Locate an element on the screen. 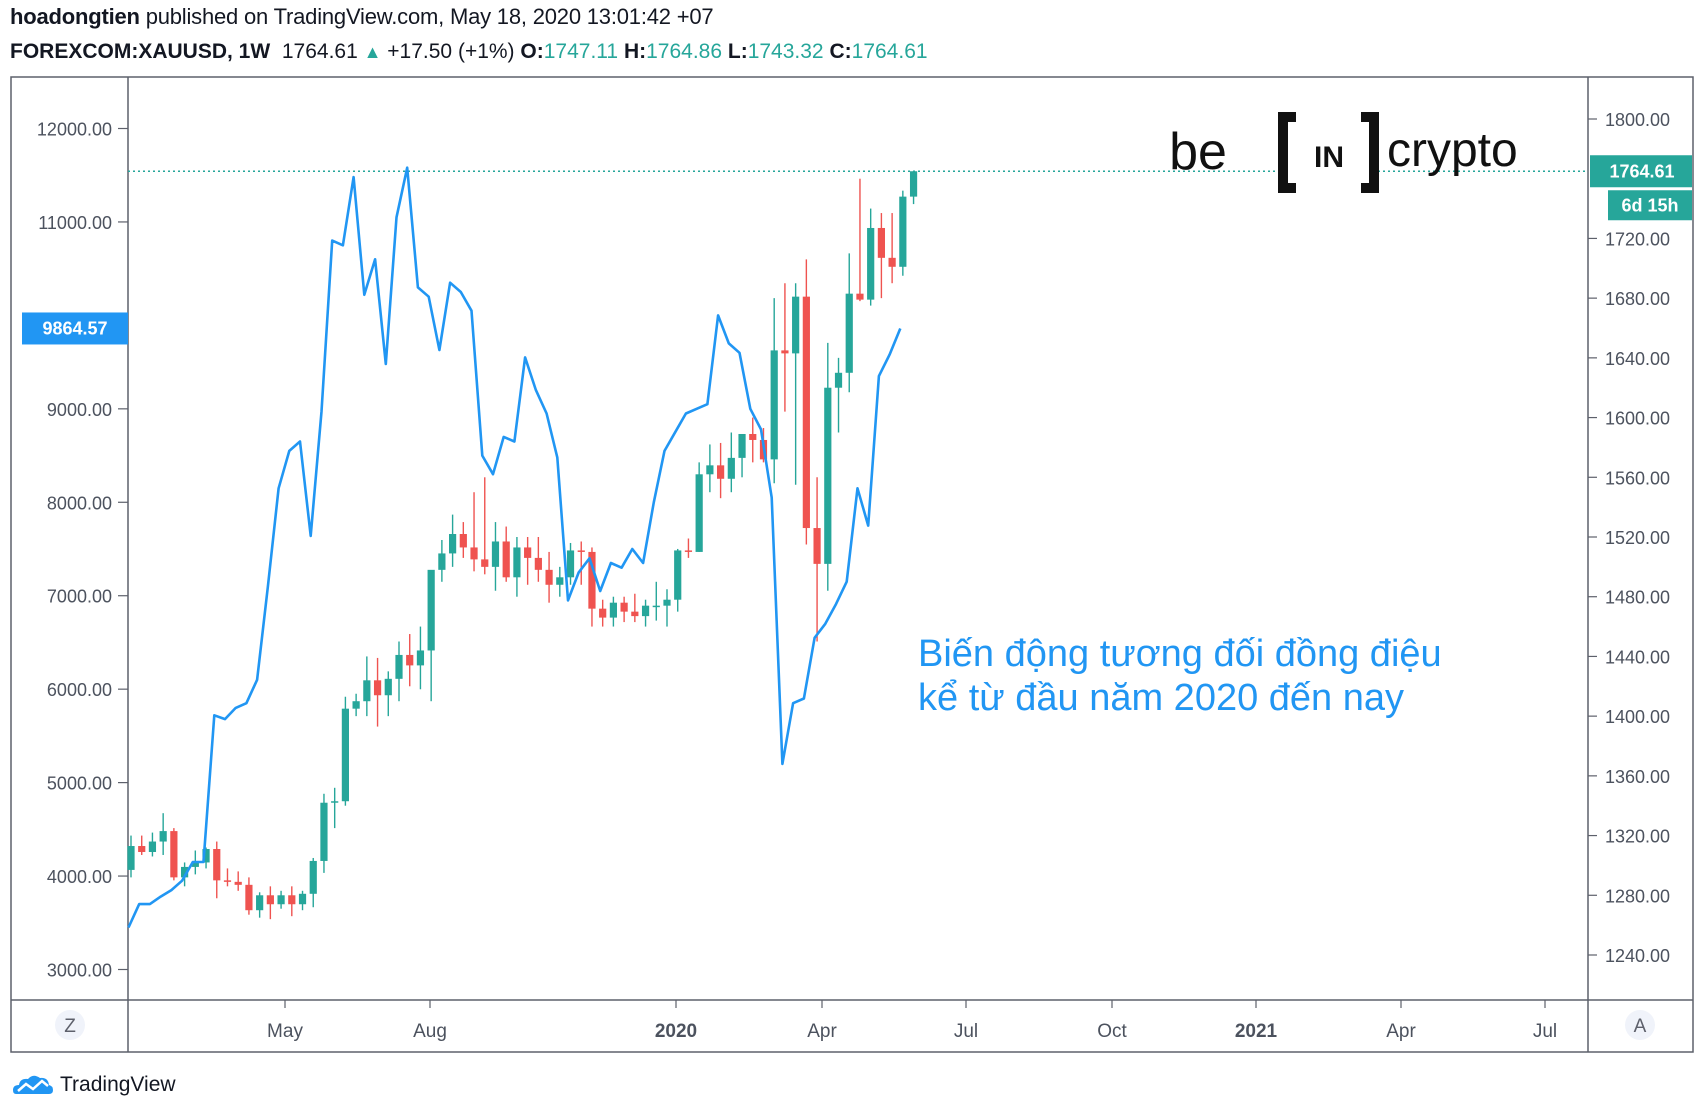  left-tick-label: 3000.00 is located at coordinates (79, 971).